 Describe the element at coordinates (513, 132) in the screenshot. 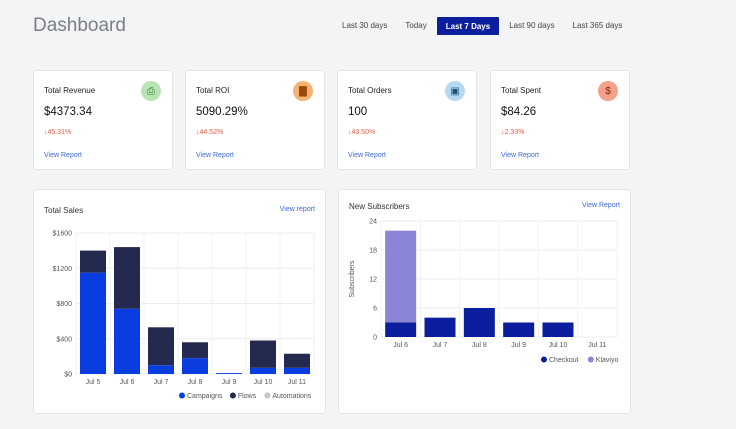

I see `kpi-change: ↓2.33%` at that location.